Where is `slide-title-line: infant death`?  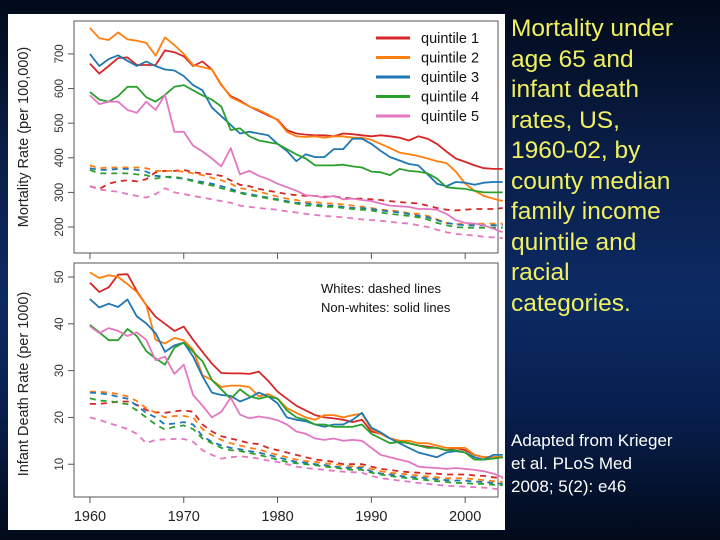 slide-title-line: infant death is located at coordinates (575, 89).